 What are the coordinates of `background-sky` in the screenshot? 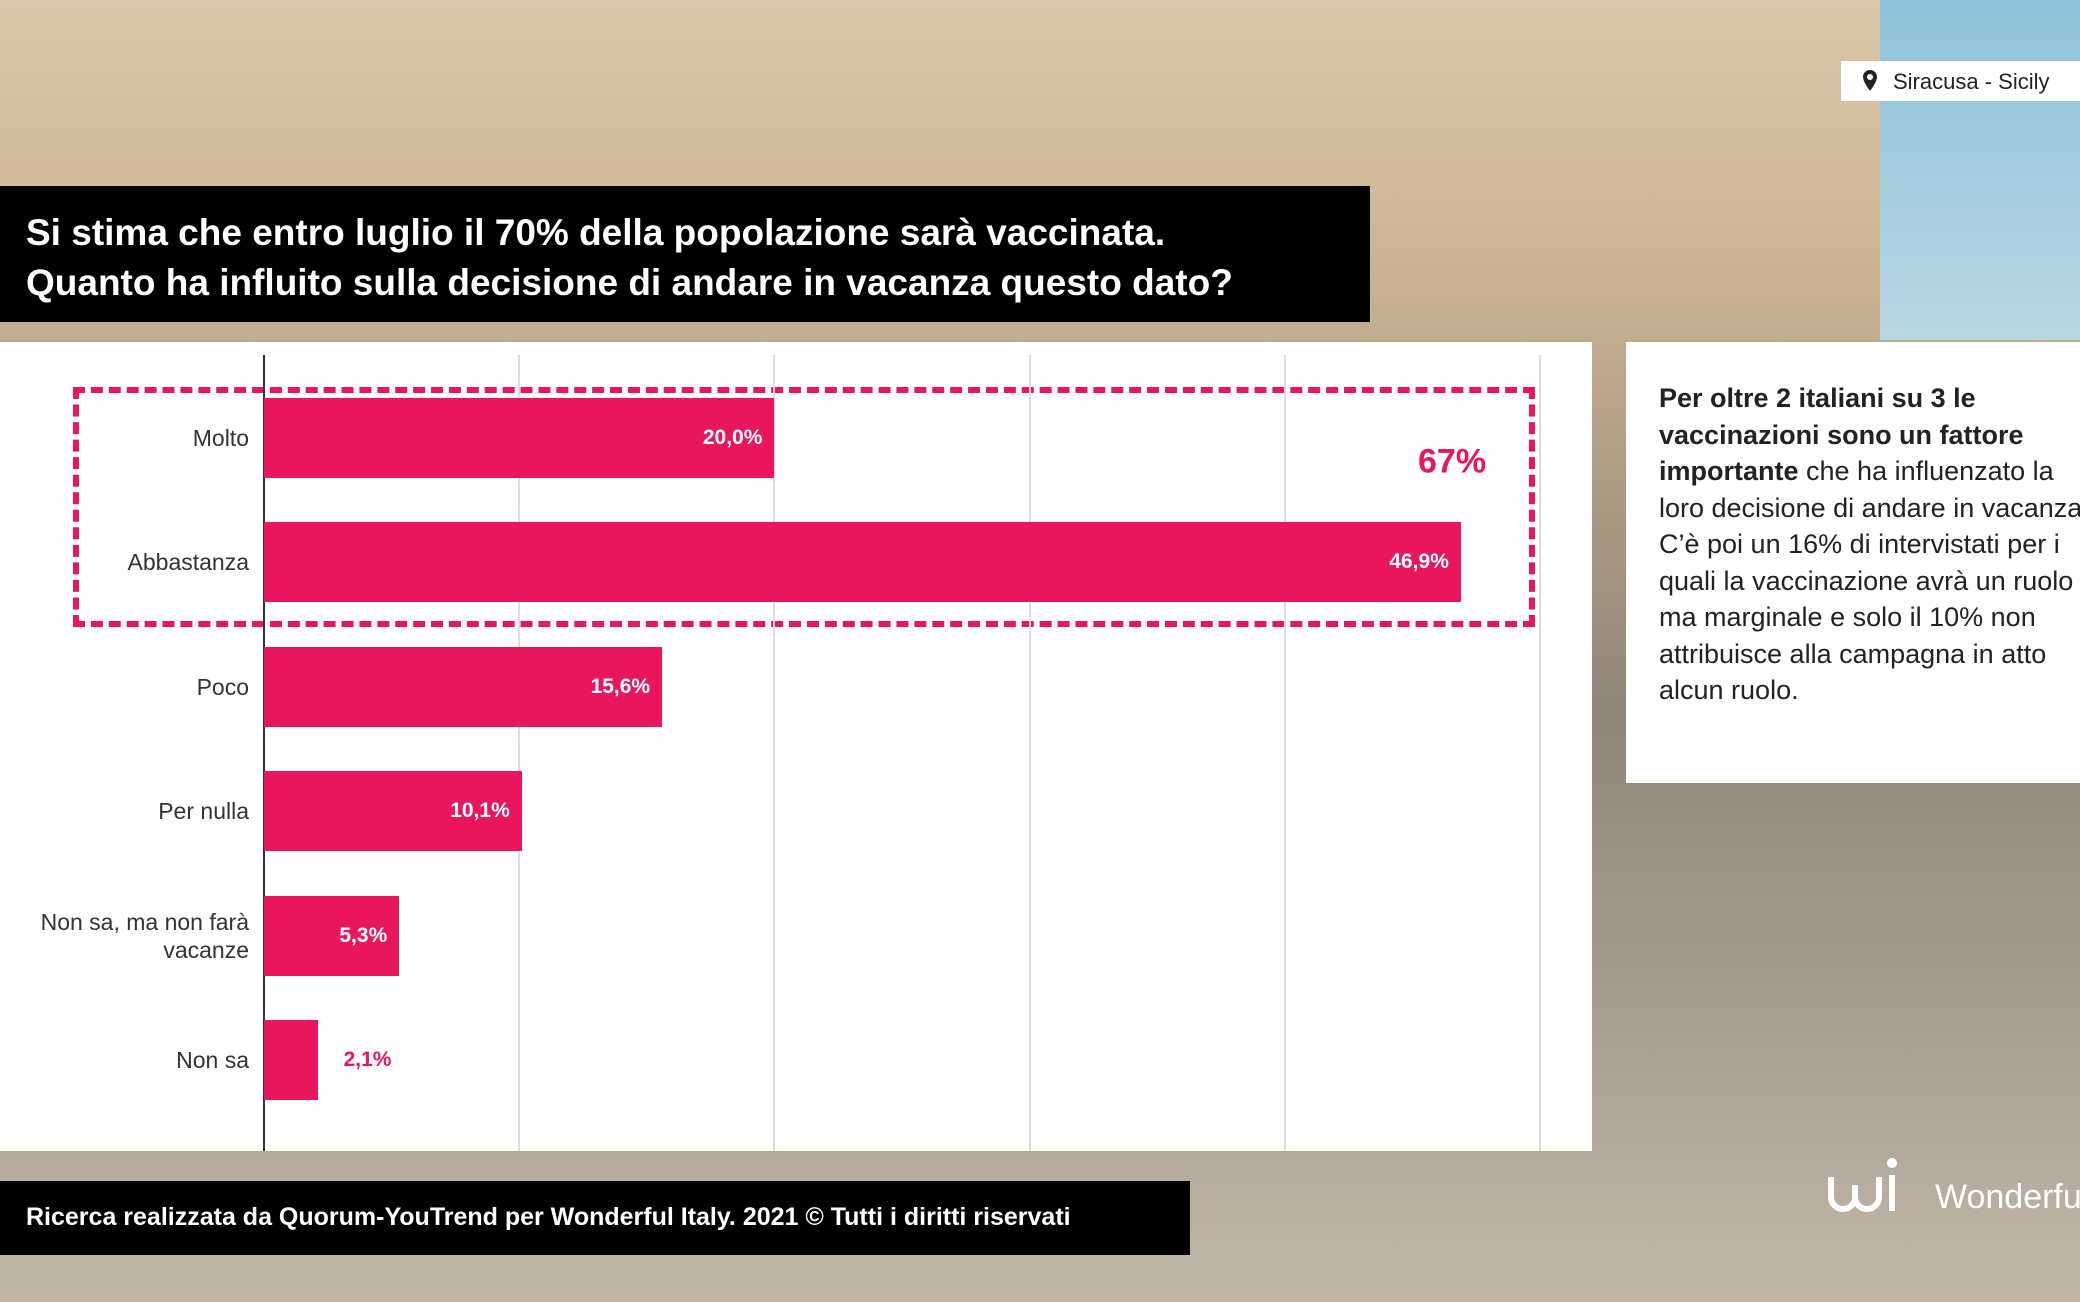 It's located at (1980, 170).